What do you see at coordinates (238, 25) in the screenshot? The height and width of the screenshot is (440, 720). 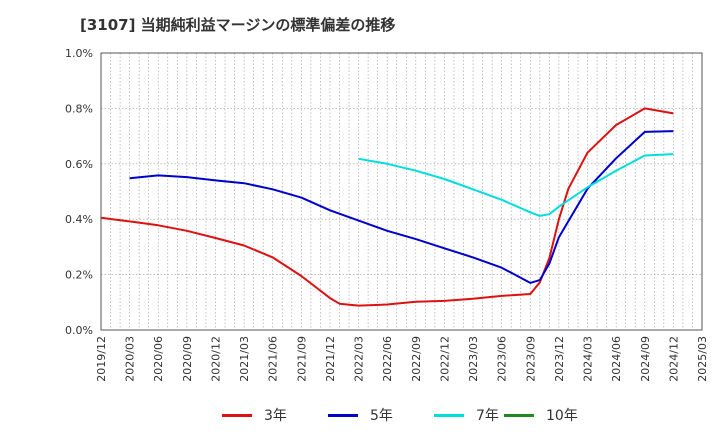 I see `chart-title: [3107] 当期純利益マージンの標準偏差の推移` at bounding box center [238, 25].